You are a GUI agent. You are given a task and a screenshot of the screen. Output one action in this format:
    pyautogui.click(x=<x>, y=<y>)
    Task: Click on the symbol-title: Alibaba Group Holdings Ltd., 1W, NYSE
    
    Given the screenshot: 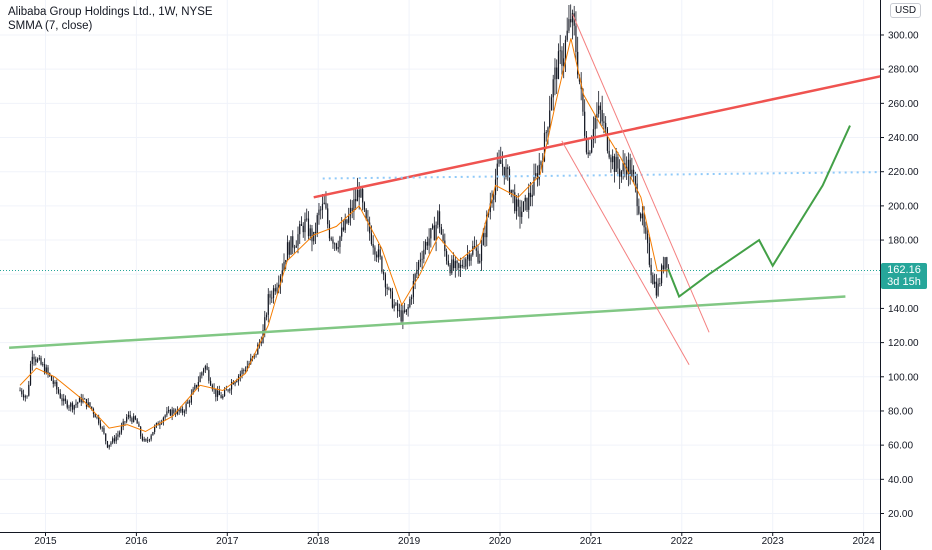 What is the action you would take?
    pyautogui.click(x=110, y=12)
    